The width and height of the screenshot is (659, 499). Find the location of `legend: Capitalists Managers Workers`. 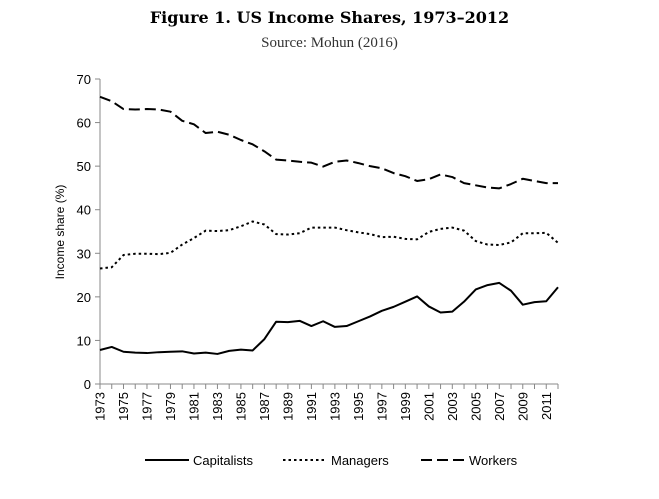

legend: Capitalists Managers Workers is located at coordinates (331, 460).